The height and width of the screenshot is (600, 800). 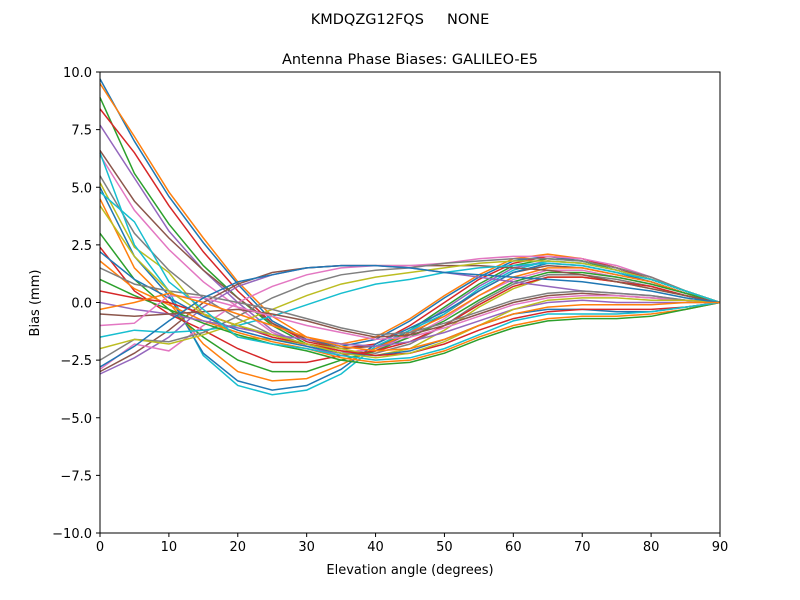 What do you see at coordinates (720, 547) in the screenshot?
I see `x-tick-label: 90` at bounding box center [720, 547].